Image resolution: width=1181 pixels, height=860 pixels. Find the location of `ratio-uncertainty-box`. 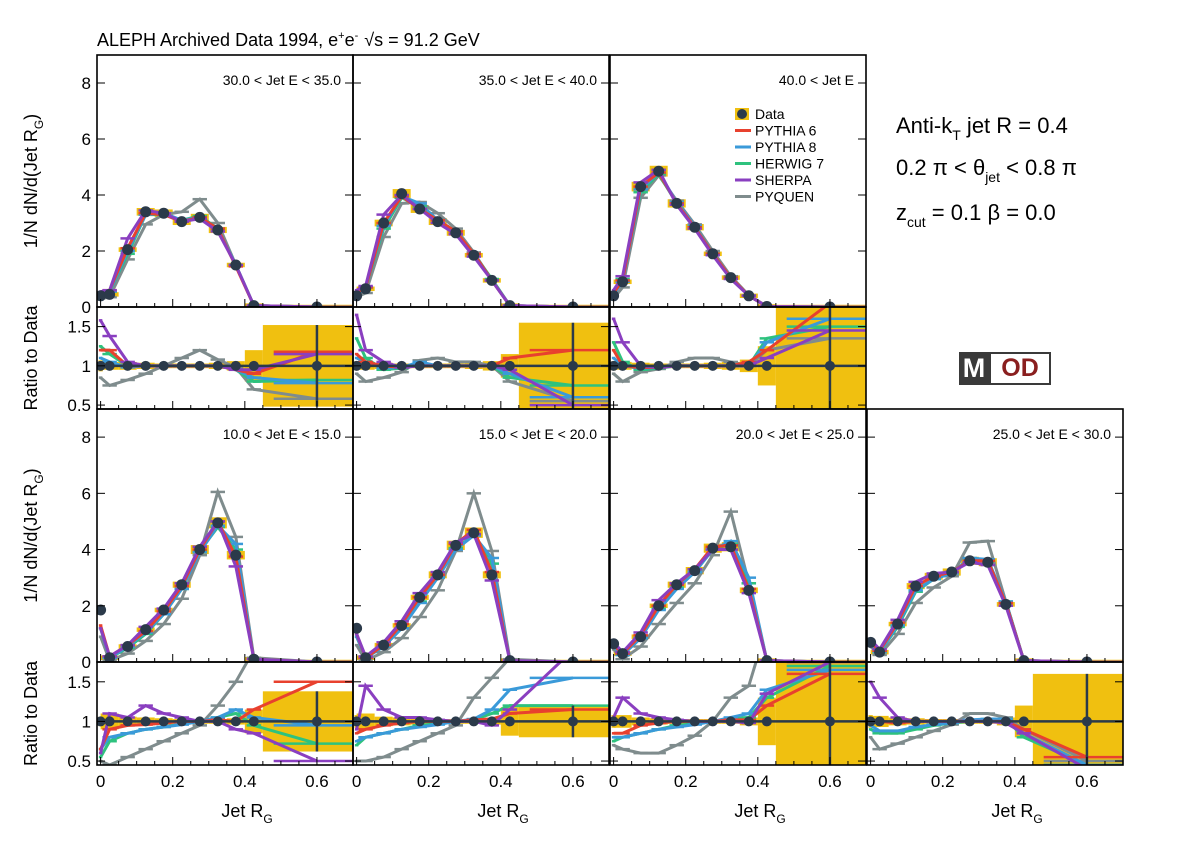

ratio-uncertainty-box is located at coordinates (820, 358).